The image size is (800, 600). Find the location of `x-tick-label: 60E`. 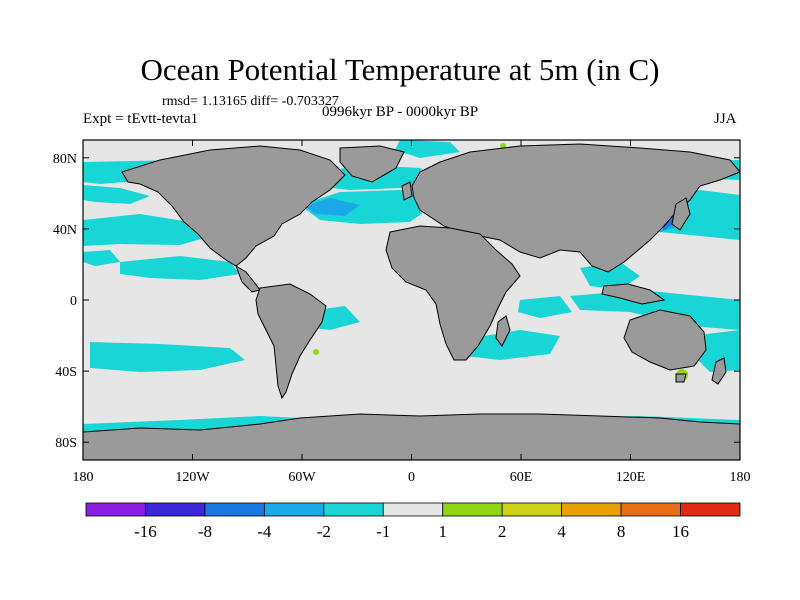

x-tick-label: 60E is located at coordinates (521, 477).